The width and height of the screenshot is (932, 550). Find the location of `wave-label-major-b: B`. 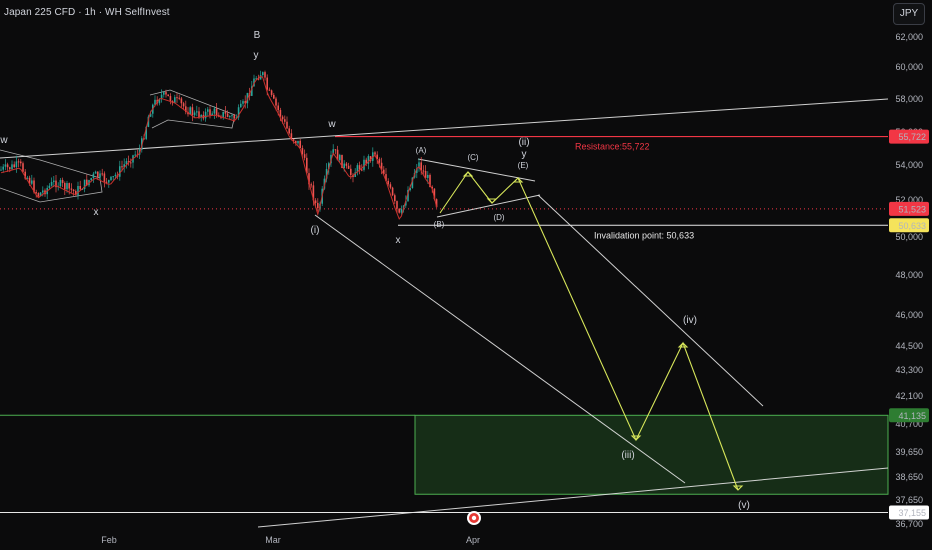

wave-label-major-b: B is located at coordinates (257, 35).